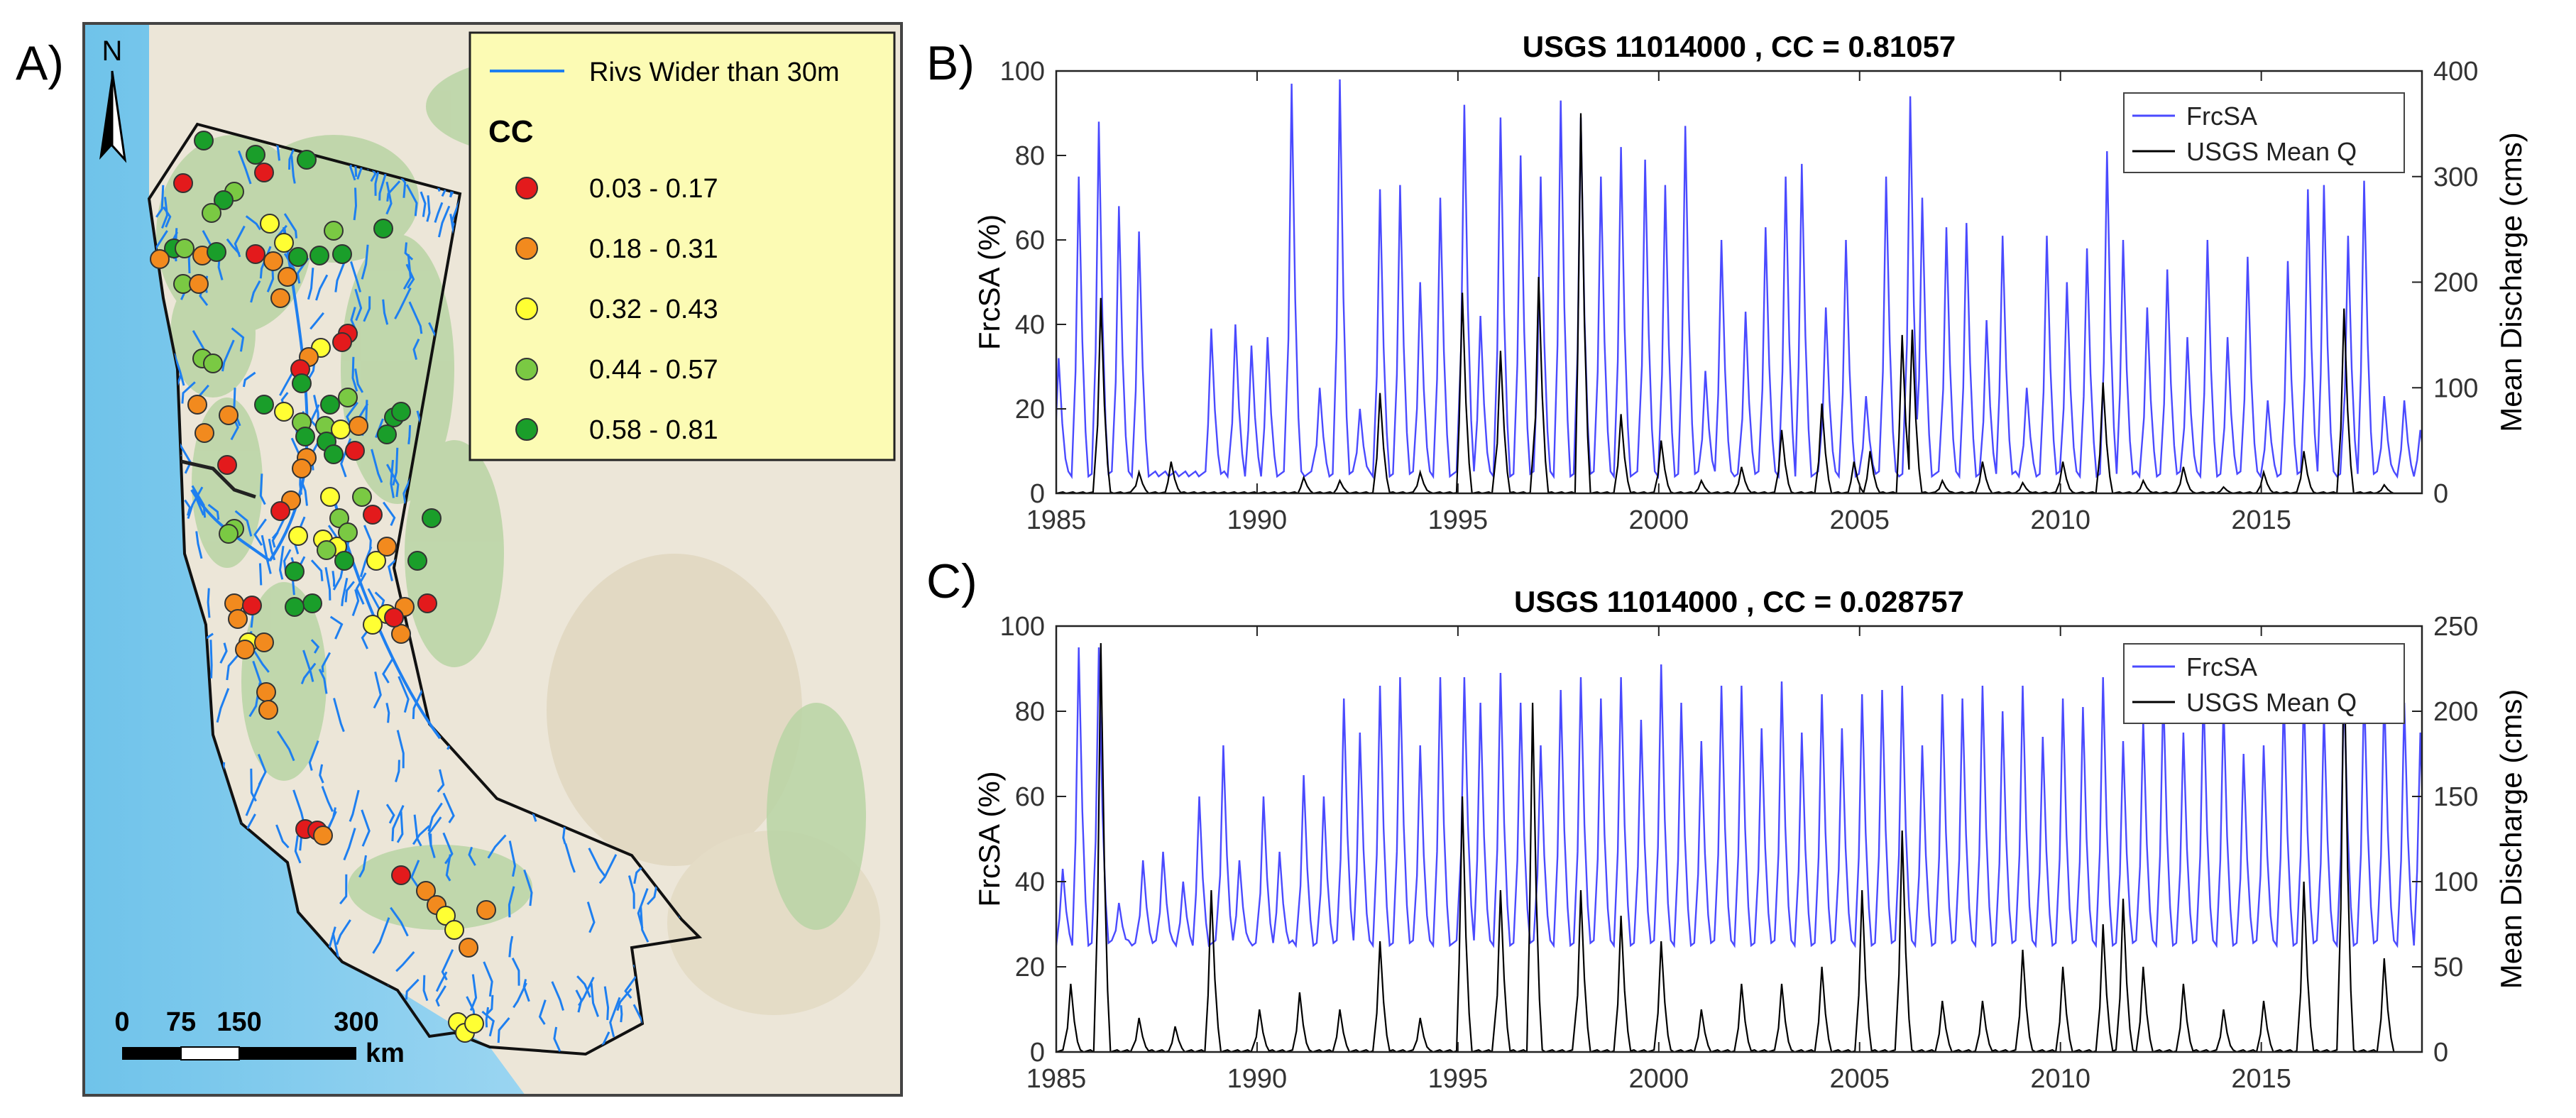 The width and height of the screenshot is (2576, 1118). Describe the element at coordinates (1056, 520) in the screenshot. I see `x-tick-label: 1985` at that location.